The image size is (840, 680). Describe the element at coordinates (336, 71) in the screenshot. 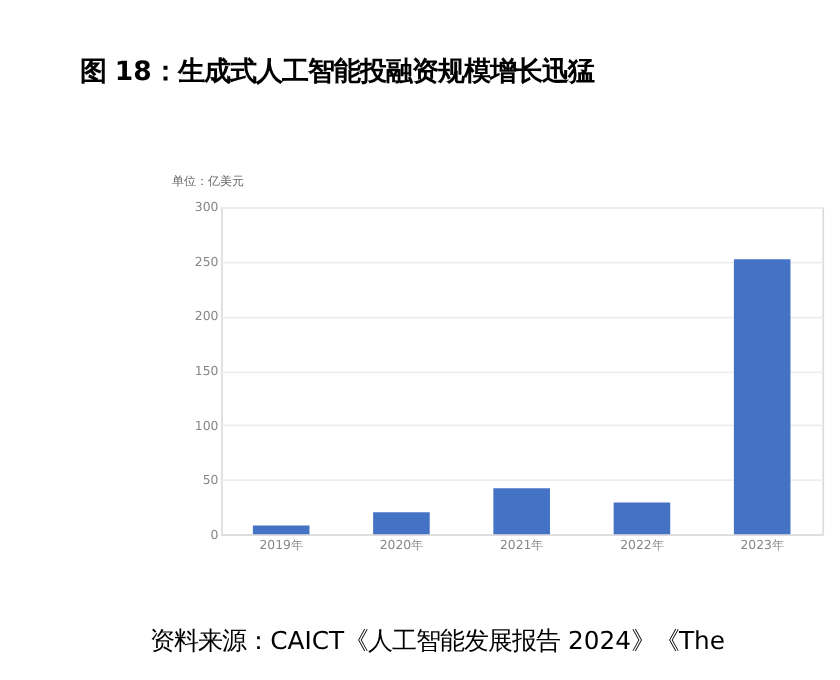

I see `chart-title: 图 18：生成式人工智能投融资规模增长迅猛` at that location.